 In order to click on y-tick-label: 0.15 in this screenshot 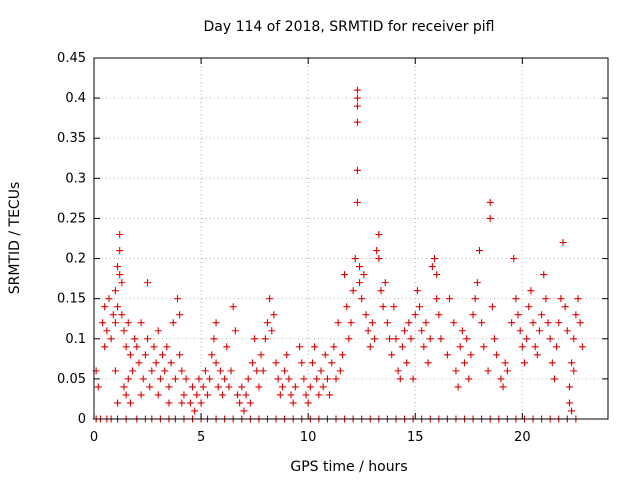, I will do `click(71, 299)`.